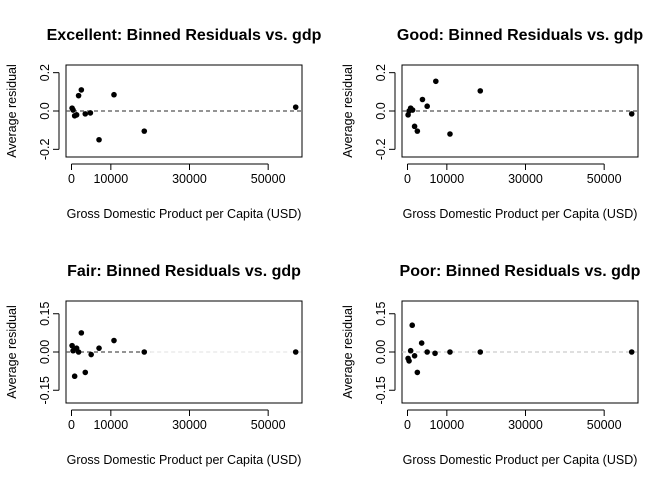 This screenshot has height=480, width=672. What do you see at coordinates (520, 35) in the screenshot?
I see `chart-title: Good: Binned Residuals vs. gdp` at bounding box center [520, 35].